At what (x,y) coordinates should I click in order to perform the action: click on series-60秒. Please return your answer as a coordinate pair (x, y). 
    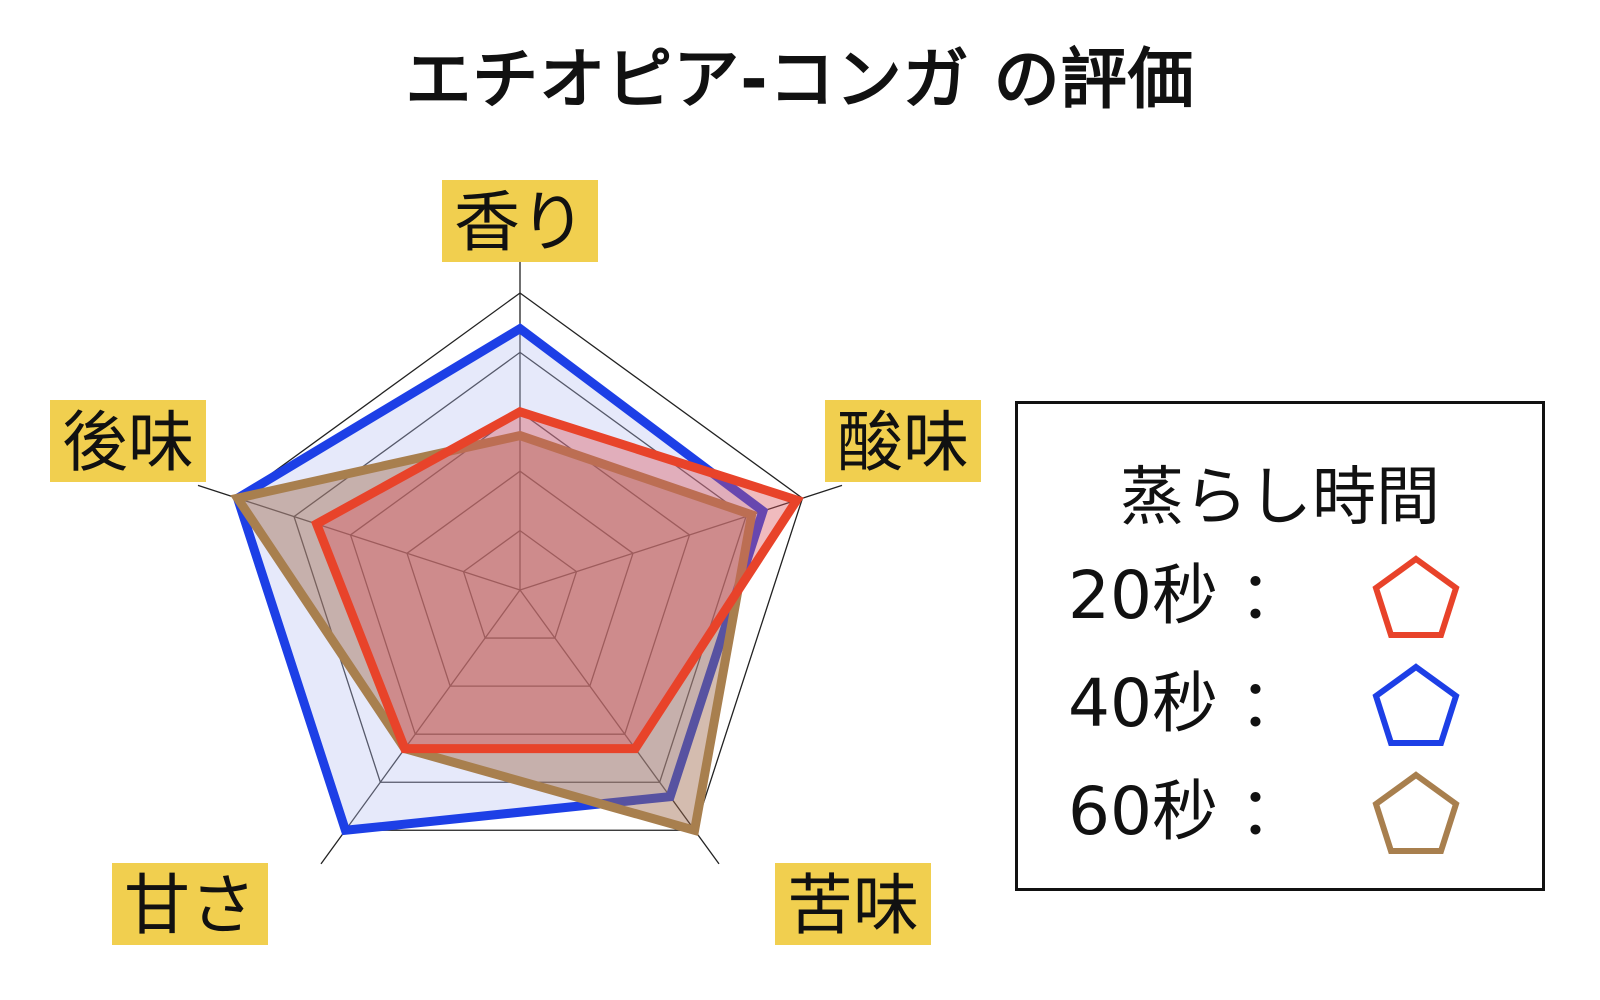
    Looking at the image, I should click on (493, 633).